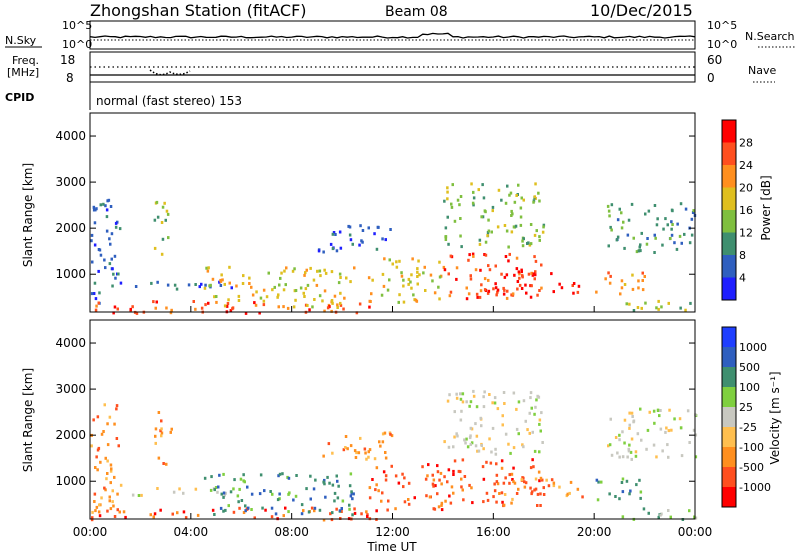 This screenshot has width=800, height=554. I want to click on power-ylabel: Slant Range [km], so click(28, 215).